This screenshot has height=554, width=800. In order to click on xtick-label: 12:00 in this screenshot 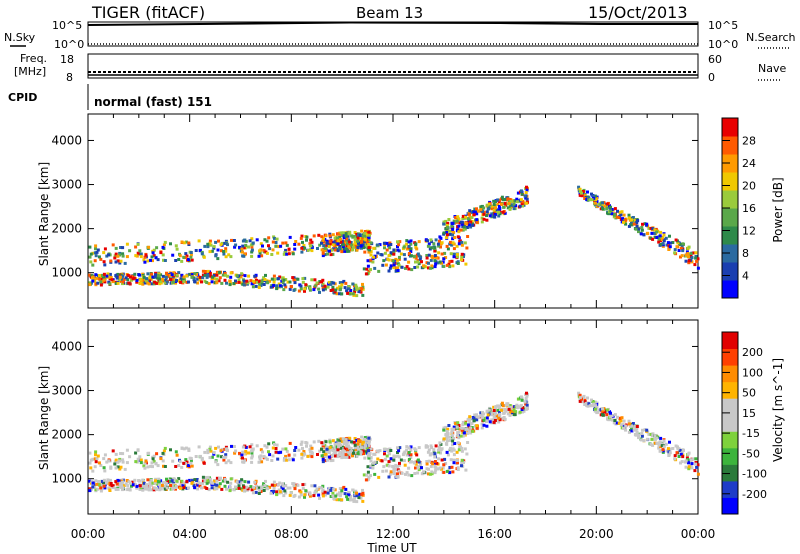, I will do `click(393, 534)`.